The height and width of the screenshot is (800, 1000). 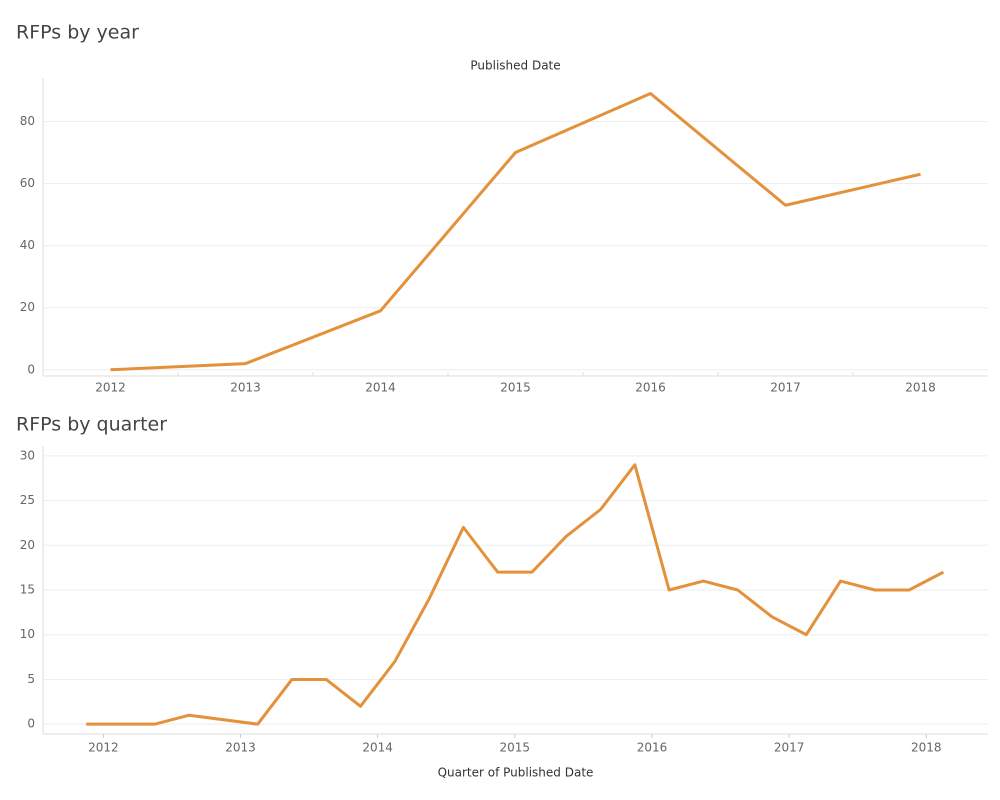 What do you see at coordinates (516, 773) in the screenshot?
I see `axis-title: Quarter of Published Date` at bounding box center [516, 773].